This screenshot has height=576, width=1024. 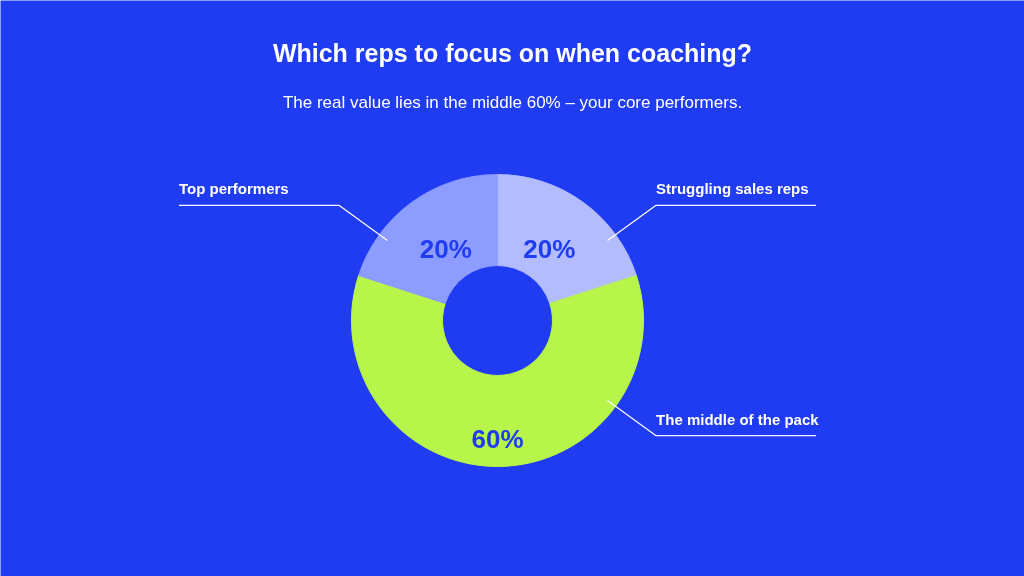 What do you see at coordinates (732, 189) in the screenshot?
I see `slice-label: Struggling sales reps` at bounding box center [732, 189].